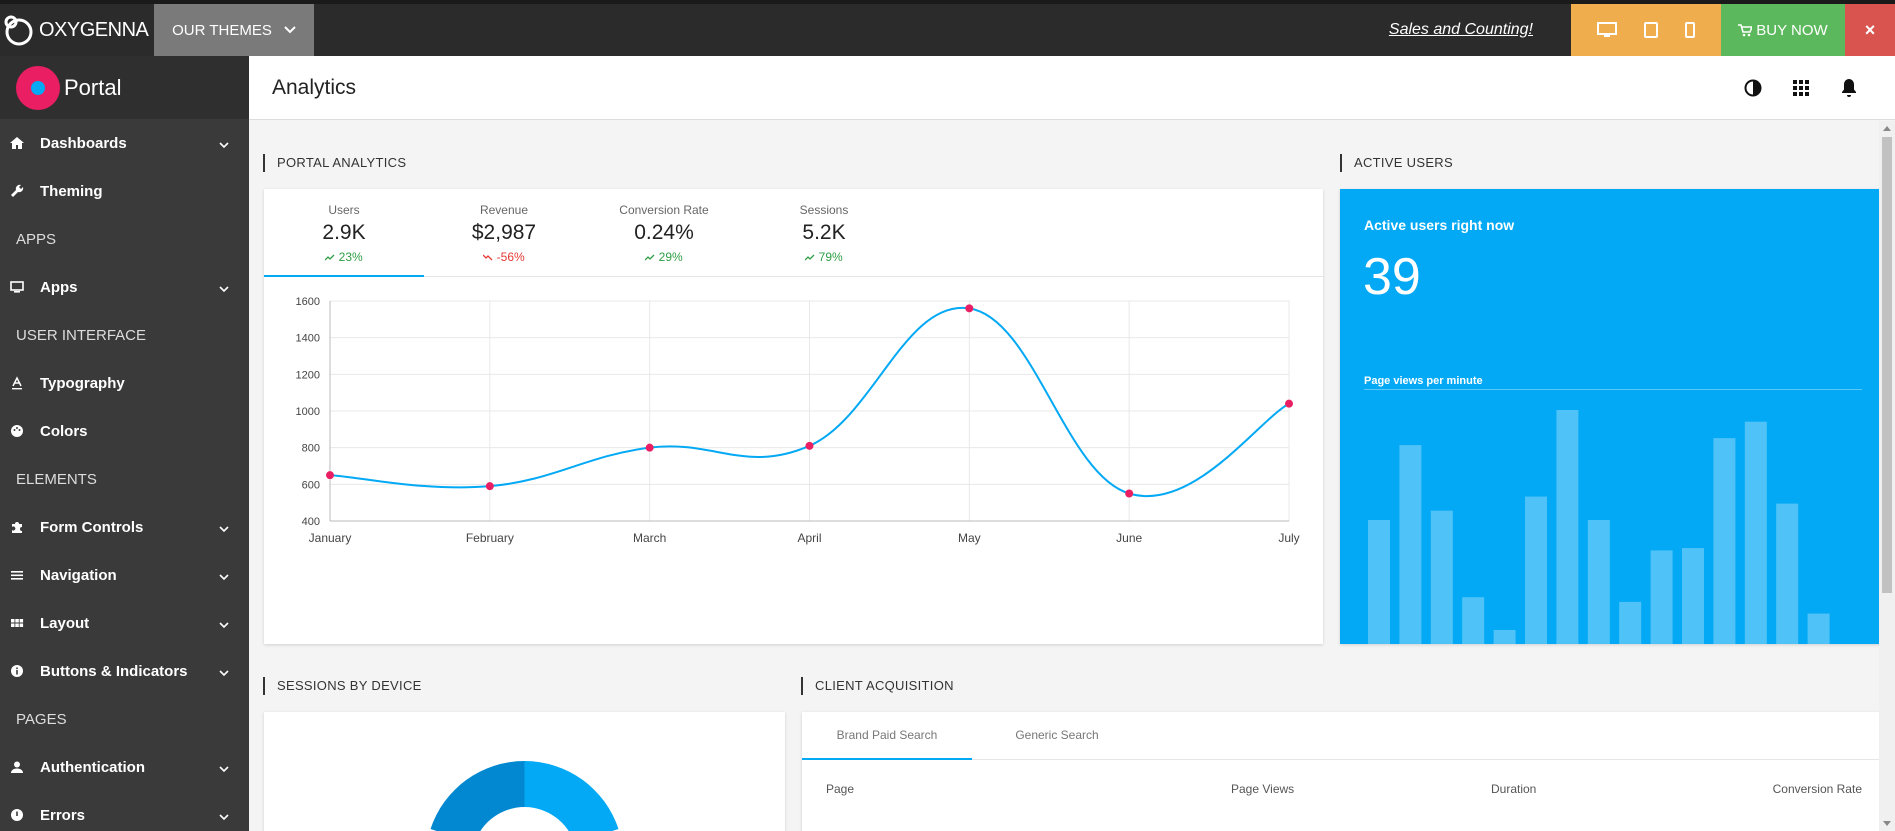 This screenshot has height=831, width=1895. What do you see at coordinates (1817, 789) in the screenshot?
I see `column-conversion-rate: Conversion Rate` at bounding box center [1817, 789].